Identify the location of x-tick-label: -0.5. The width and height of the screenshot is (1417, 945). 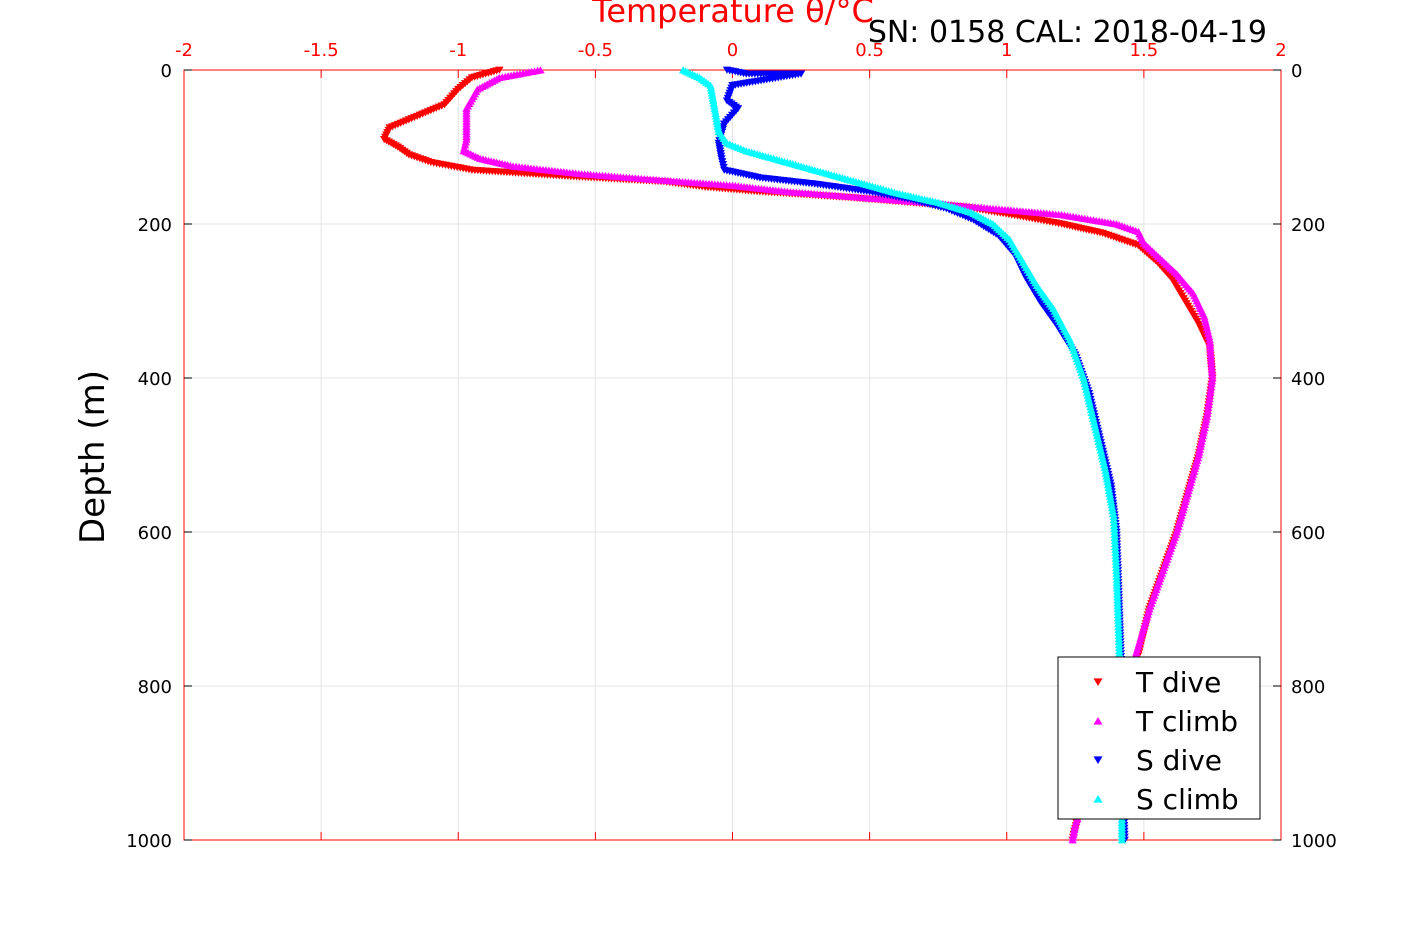
(595, 50).